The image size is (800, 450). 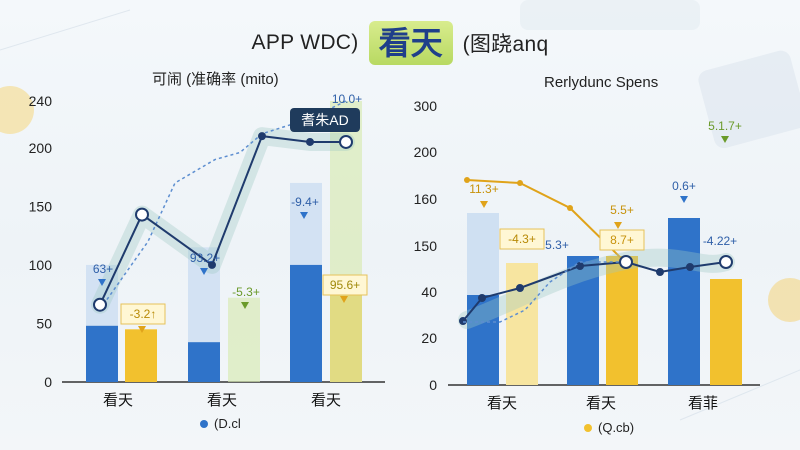 I want to click on data-label: 93.2+, so click(x=205, y=258).